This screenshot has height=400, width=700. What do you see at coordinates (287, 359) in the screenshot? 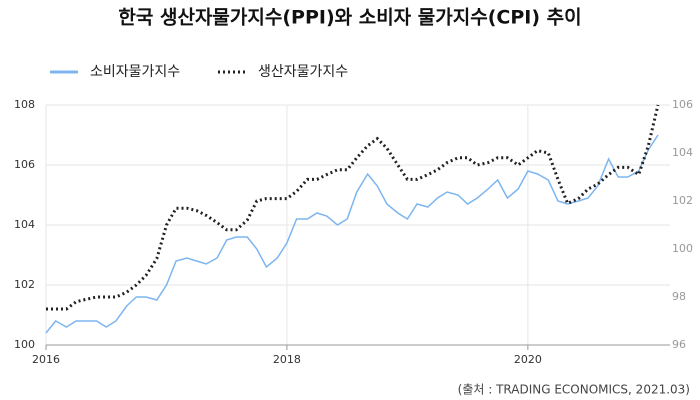
I see `x-tick-label: 2018` at bounding box center [287, 359].